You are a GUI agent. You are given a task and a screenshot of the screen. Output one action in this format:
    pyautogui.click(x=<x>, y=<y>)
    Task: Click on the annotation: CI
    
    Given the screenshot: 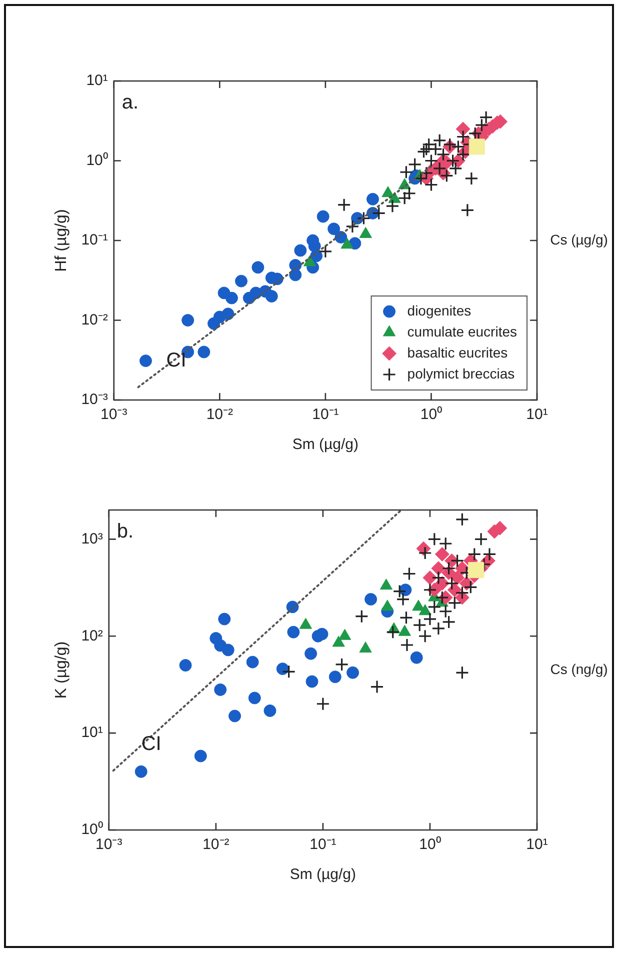 What is the action you would take?
    pyautogui.click(x=151, y=744)
    